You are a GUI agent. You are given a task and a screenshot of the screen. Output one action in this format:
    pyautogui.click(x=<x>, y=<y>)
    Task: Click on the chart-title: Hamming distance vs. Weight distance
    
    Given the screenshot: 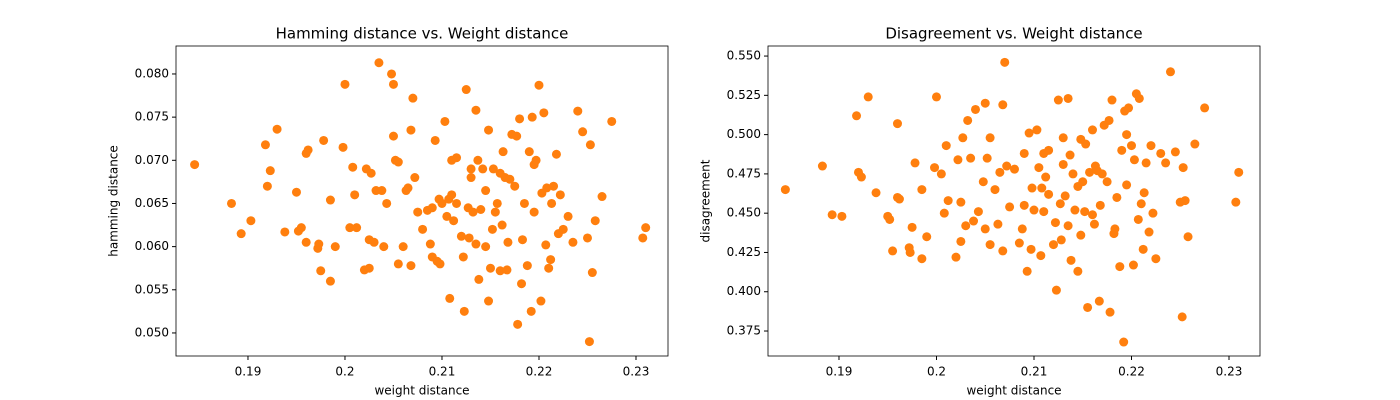 What is the action you would take?
    pyautogui.click(x=422, y=34)
    